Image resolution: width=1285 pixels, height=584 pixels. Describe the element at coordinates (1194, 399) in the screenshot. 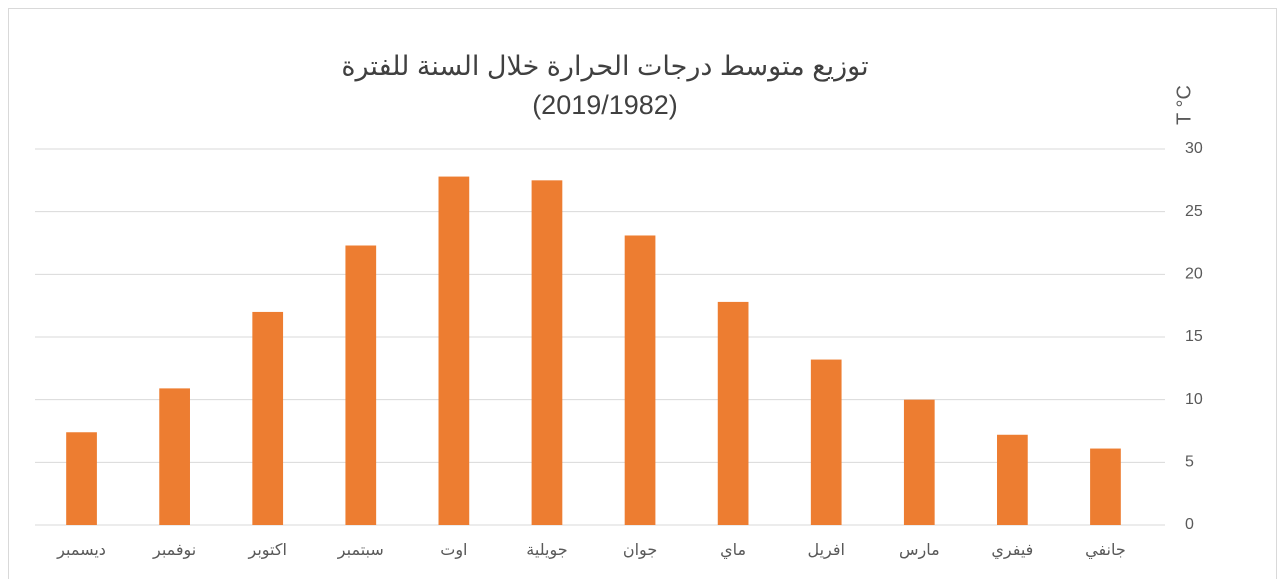

I see `y-tick-label: 10` at that location.